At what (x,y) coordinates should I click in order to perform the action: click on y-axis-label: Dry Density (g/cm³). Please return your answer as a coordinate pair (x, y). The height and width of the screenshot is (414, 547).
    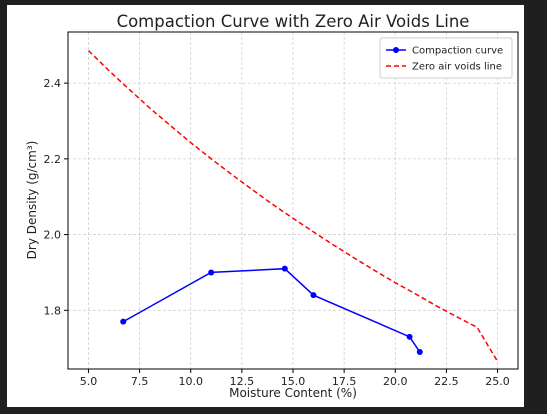
    Looking at the image, I should click on (32, 200).